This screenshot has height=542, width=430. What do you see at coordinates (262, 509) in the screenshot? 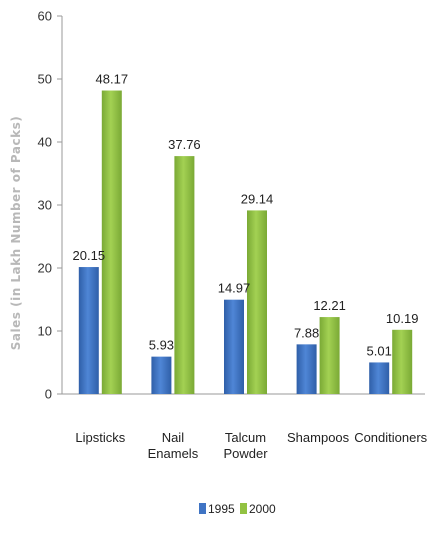
I see `legend-label-2000: 2000` at bounding box center [262, 509].